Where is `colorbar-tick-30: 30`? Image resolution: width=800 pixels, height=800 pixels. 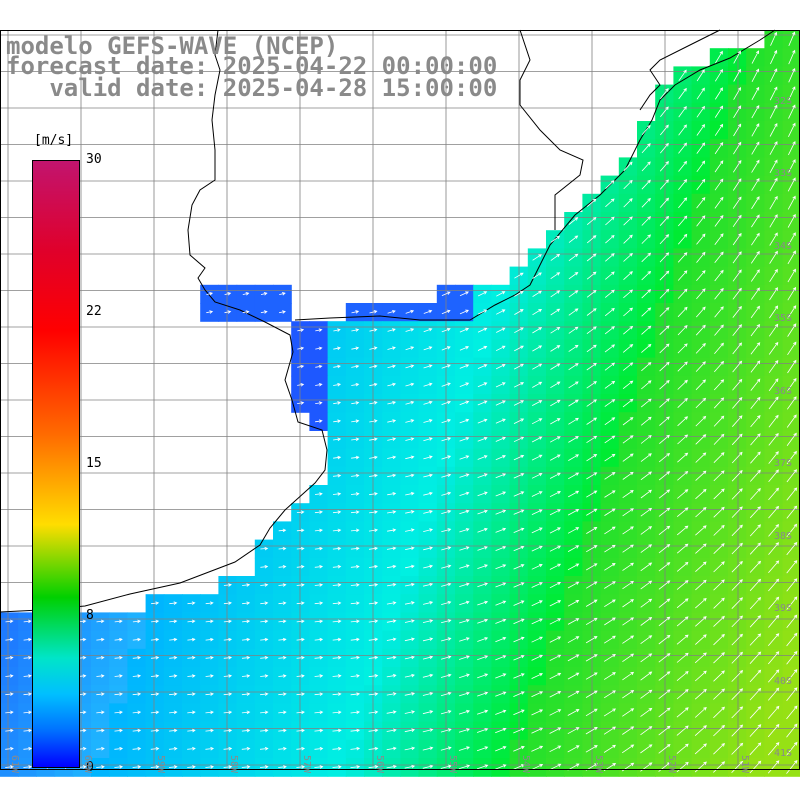
colorbar-tick-30: 30 is located at coordinates (94, 159).